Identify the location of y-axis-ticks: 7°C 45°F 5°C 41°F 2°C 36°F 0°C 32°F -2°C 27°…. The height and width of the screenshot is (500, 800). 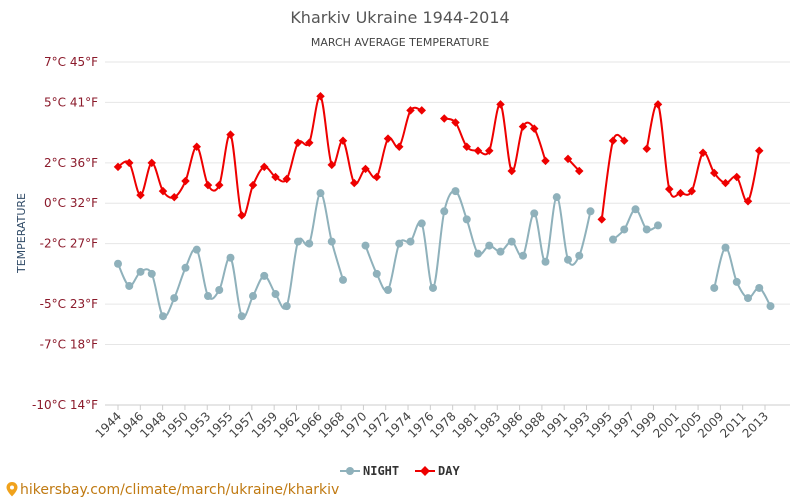
(65, 233).